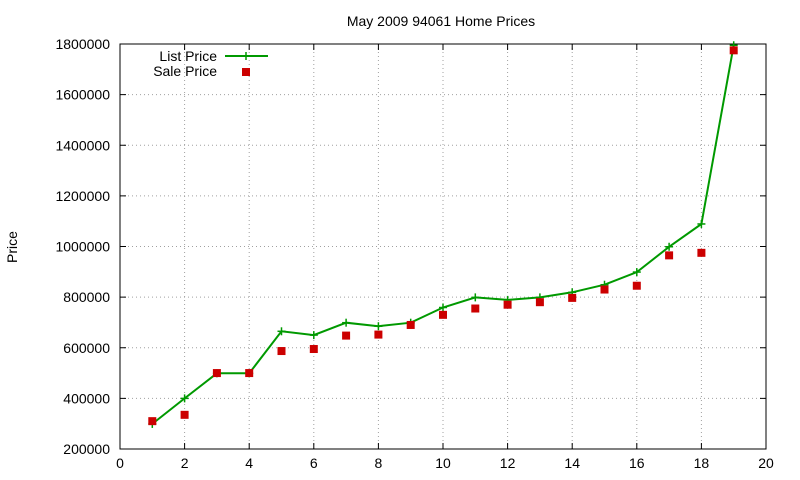  What do you see at coordinates (12, 247) in the screenshot?
I see `y-axis-label: Price` at bounding box center [12, 247].